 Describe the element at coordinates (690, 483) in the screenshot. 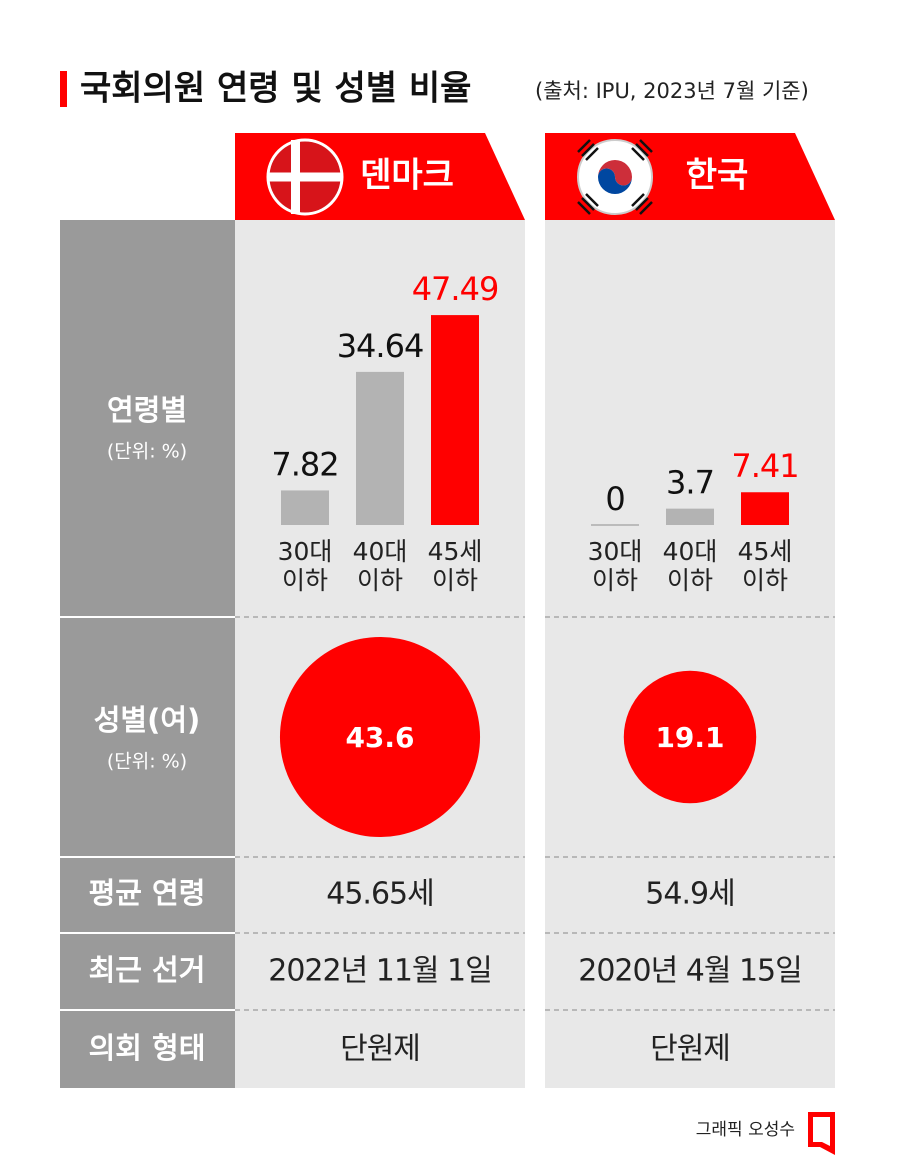

I see `value-label: 3.7` at that location.